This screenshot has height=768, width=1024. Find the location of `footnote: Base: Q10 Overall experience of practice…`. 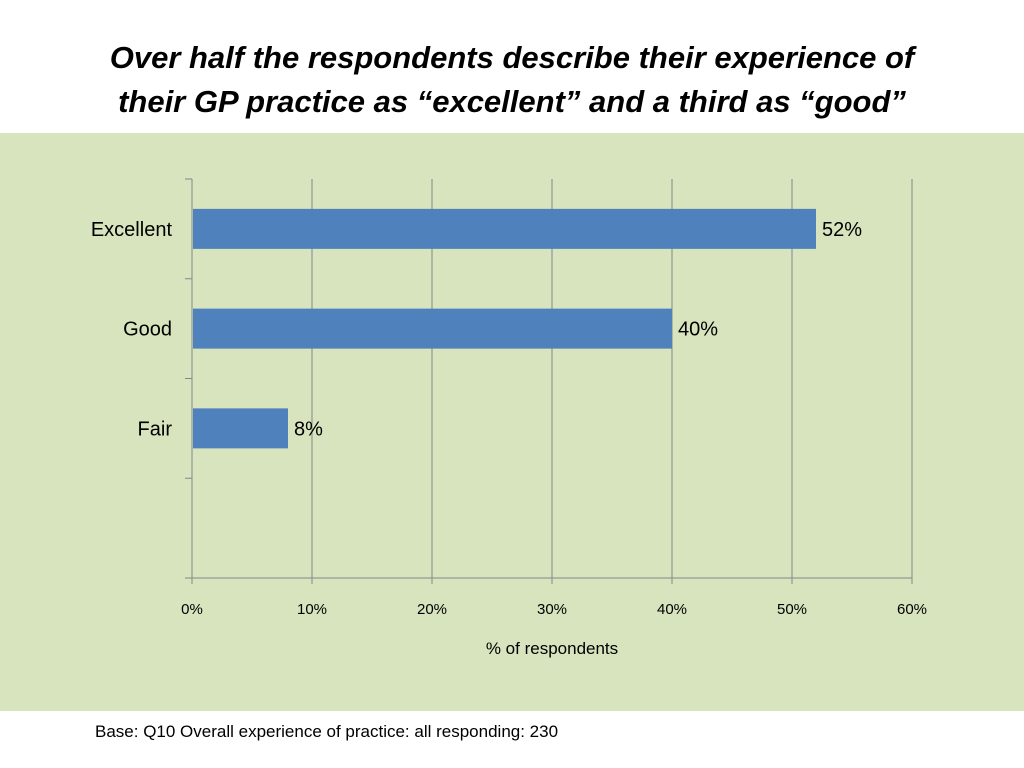

footnote: Base: Q10 Overall experience of practice… is located at coordinates (327, 731).